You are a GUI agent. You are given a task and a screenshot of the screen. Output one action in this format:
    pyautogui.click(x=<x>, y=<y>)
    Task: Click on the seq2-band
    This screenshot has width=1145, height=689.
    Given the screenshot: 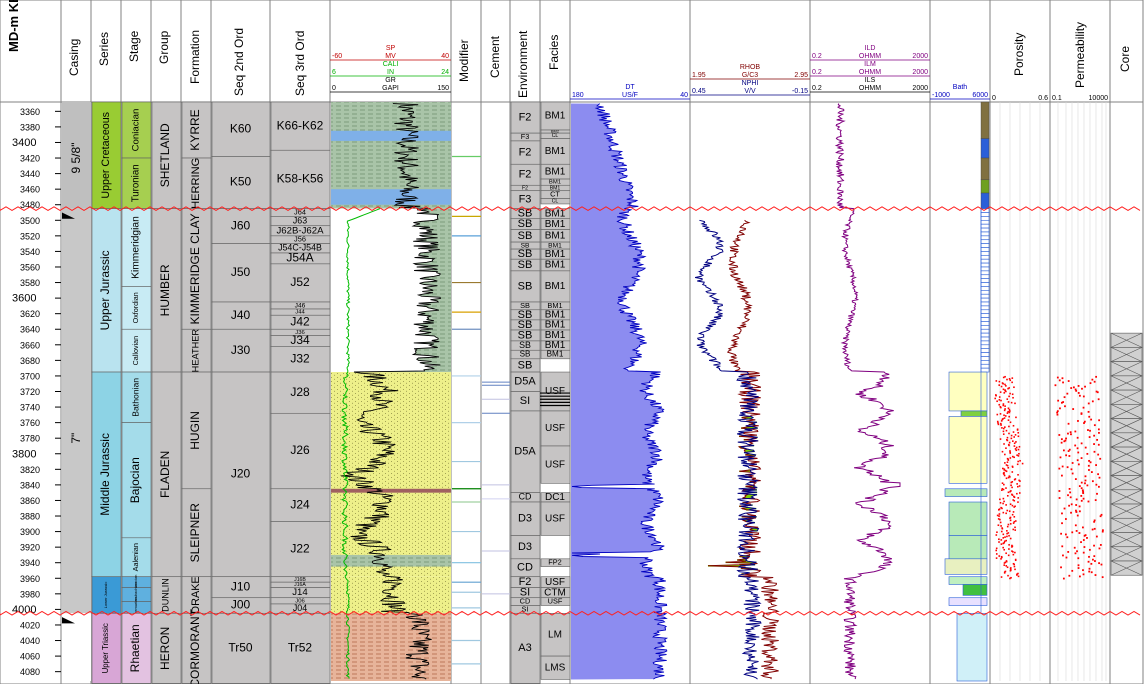 What is the action you would take?
    pyautogui.click(x=241, y=129)
    